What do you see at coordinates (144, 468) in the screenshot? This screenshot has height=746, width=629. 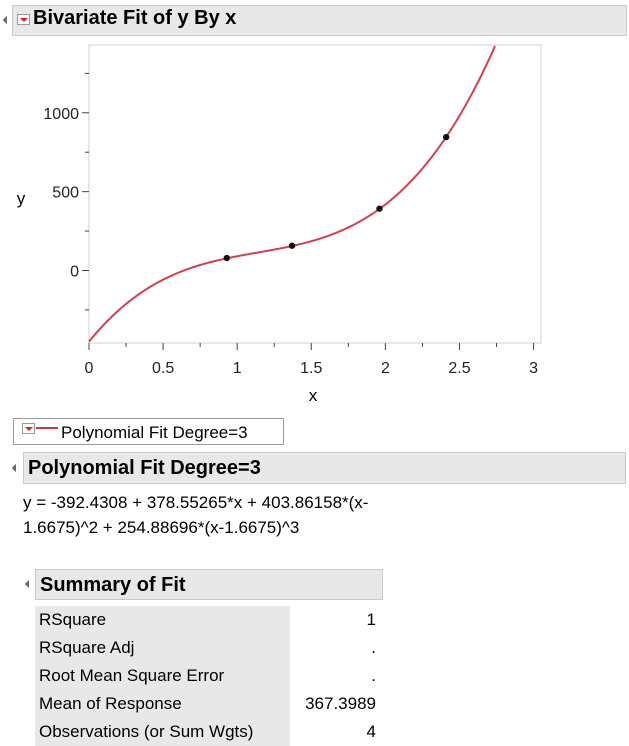 I see `poly-section-title: Polynomial Fit Degree=3` at bounding box center [144, 468].